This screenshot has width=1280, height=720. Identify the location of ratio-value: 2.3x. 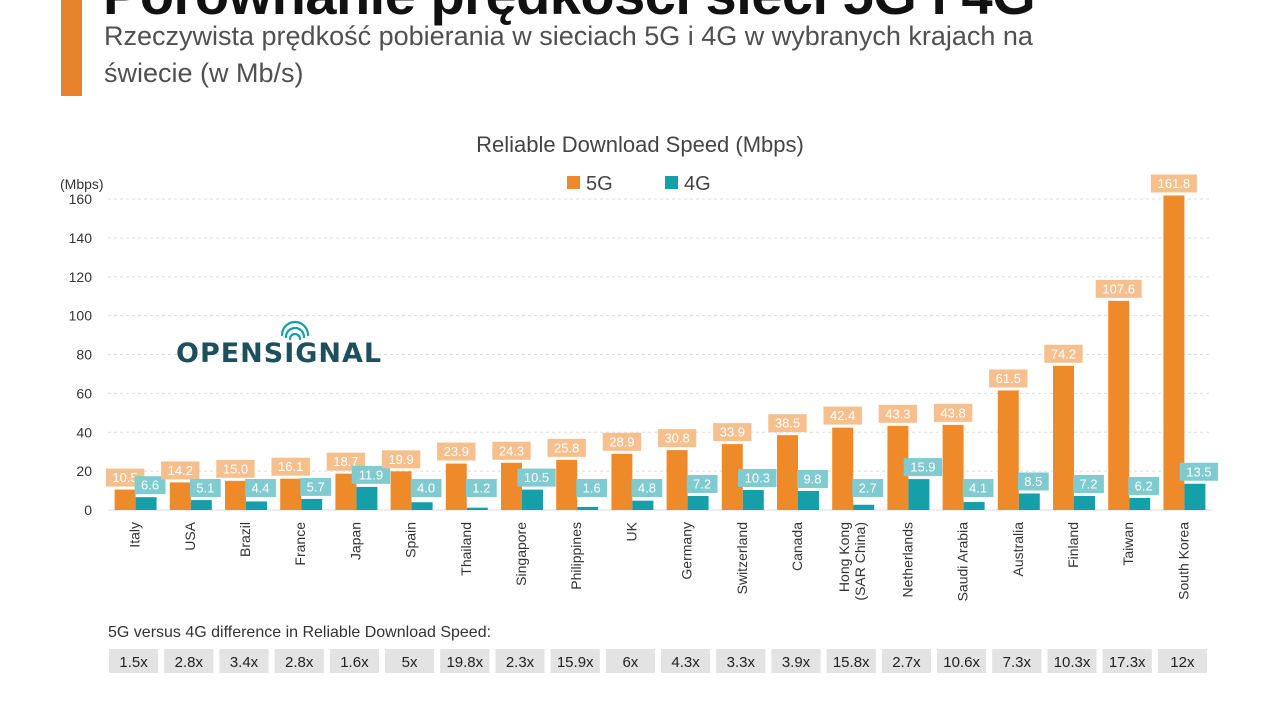
(520, 662).